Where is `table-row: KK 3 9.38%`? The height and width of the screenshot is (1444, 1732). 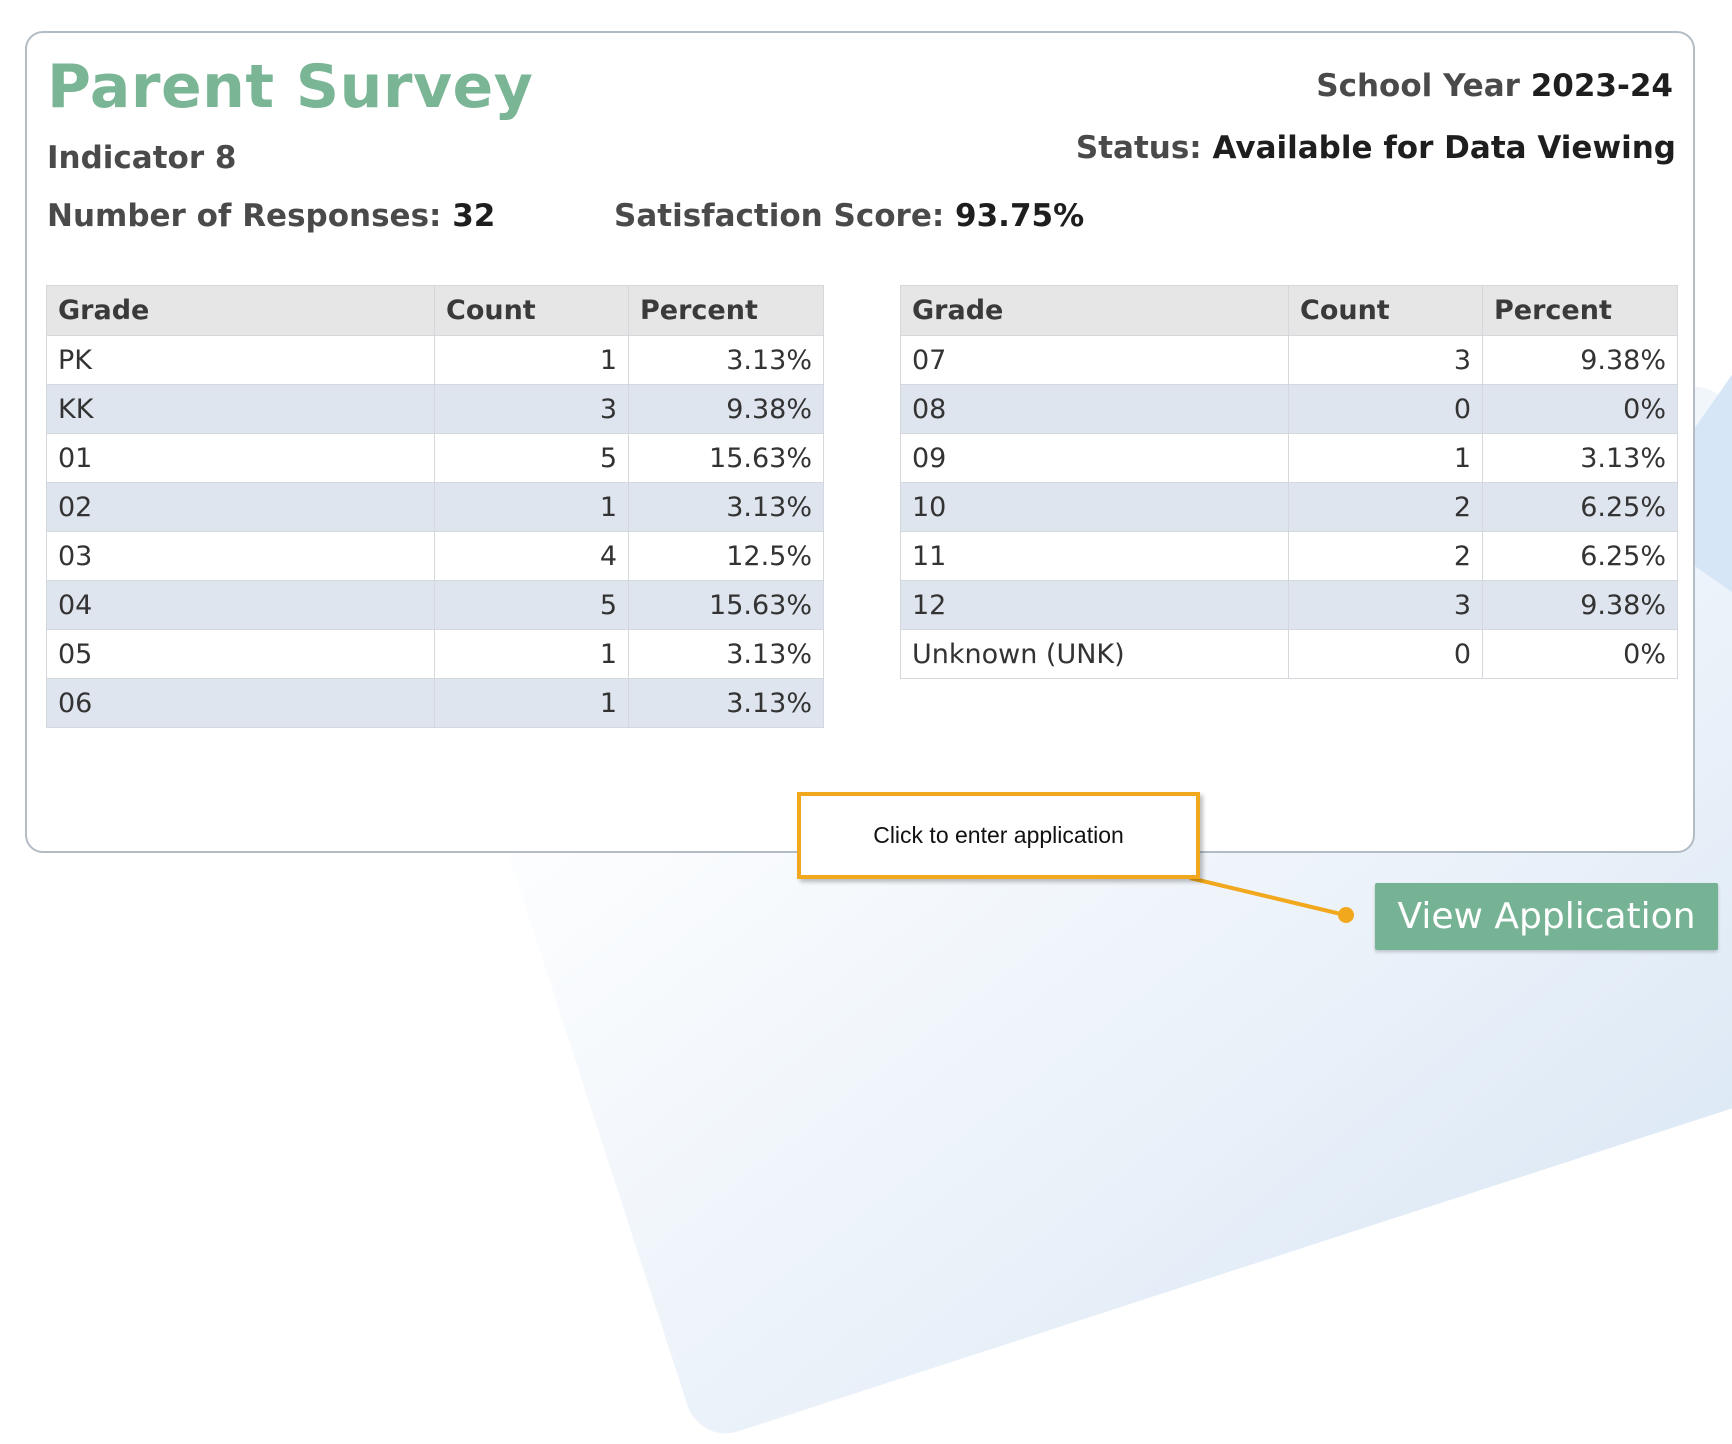
table-row: KK 3 9.38% is located at coordinates (435, 409).